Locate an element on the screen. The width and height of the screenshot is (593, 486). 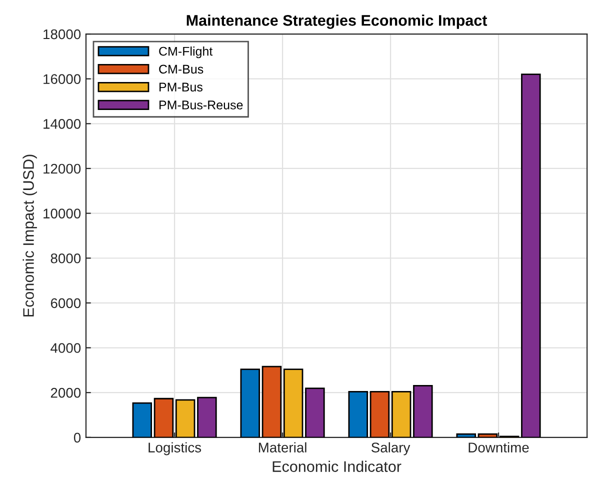
y-tick-label: 14000 is located at coordinates (62, 123).